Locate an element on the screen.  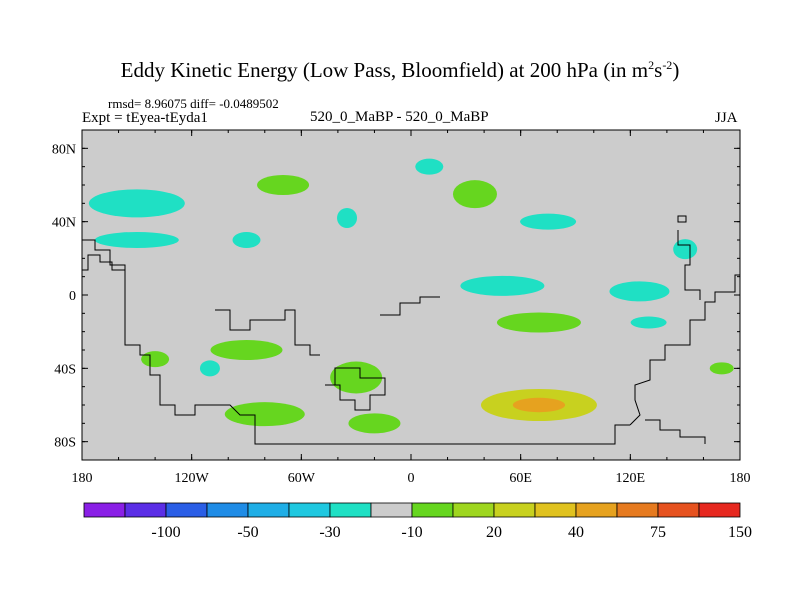
coastline-antarctica is located at coordinates (420, 424).